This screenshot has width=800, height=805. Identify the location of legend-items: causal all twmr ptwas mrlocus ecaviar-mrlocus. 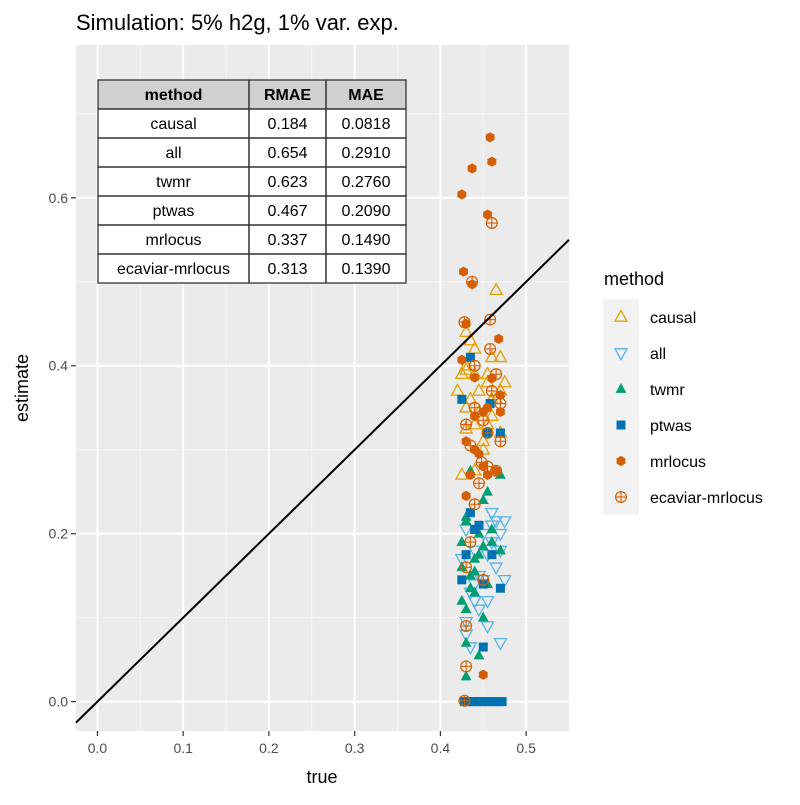
(683, 407).